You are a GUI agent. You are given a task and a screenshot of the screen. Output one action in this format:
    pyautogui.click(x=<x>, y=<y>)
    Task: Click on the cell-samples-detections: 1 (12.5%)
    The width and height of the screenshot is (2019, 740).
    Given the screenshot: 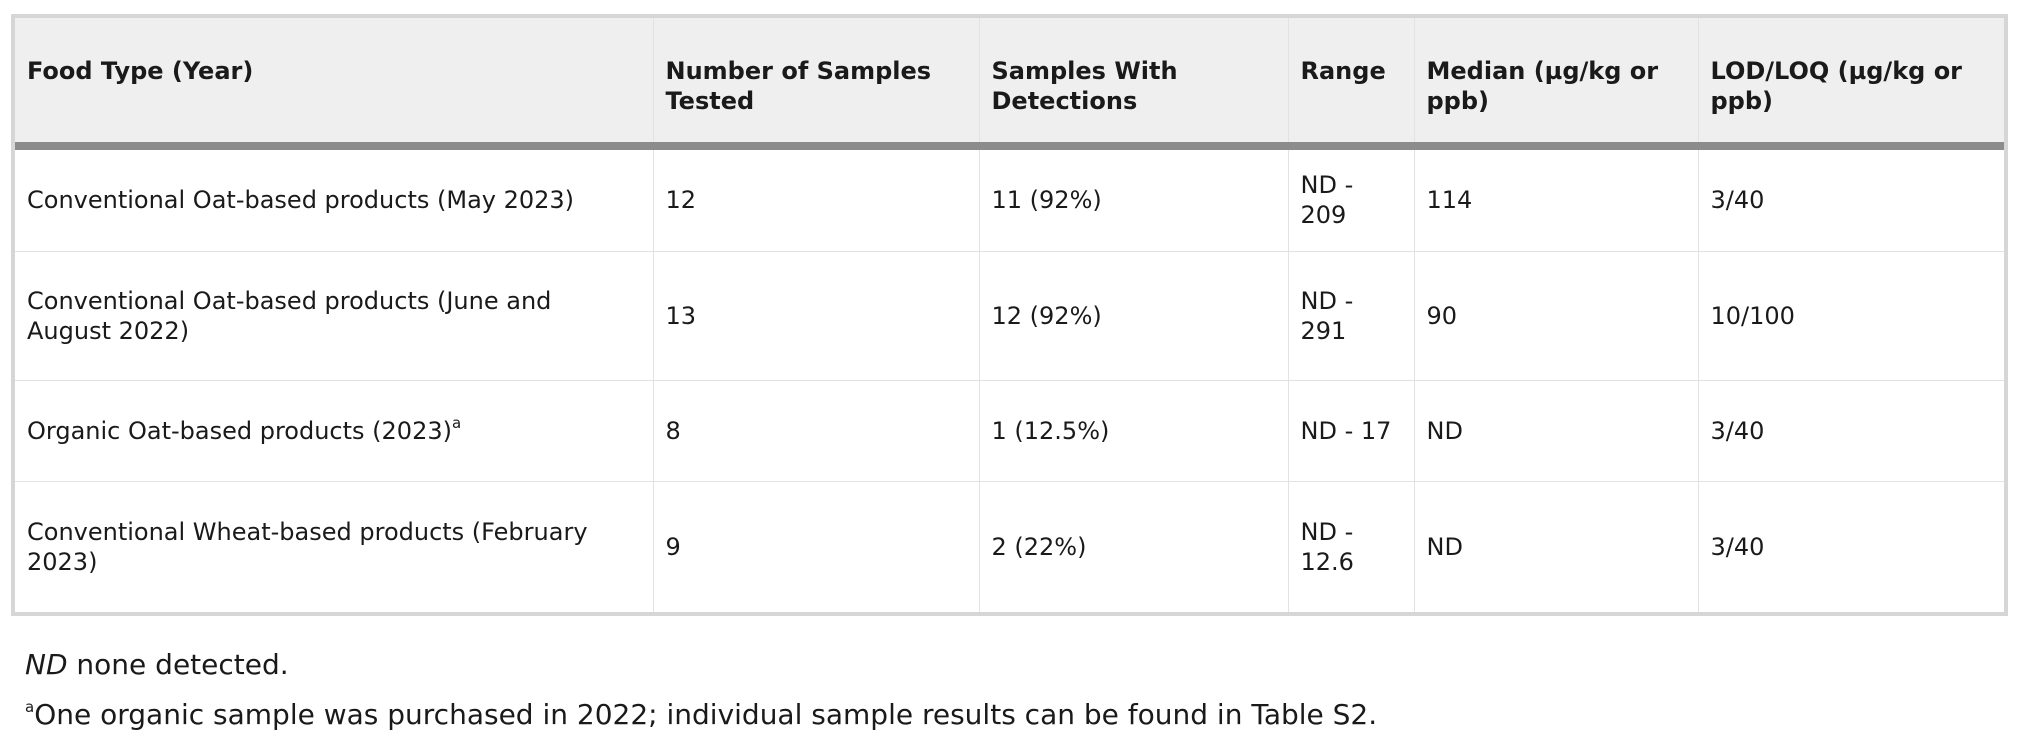 What is the action you would take?
    pyautogui.click(x=1134, y=431)
    